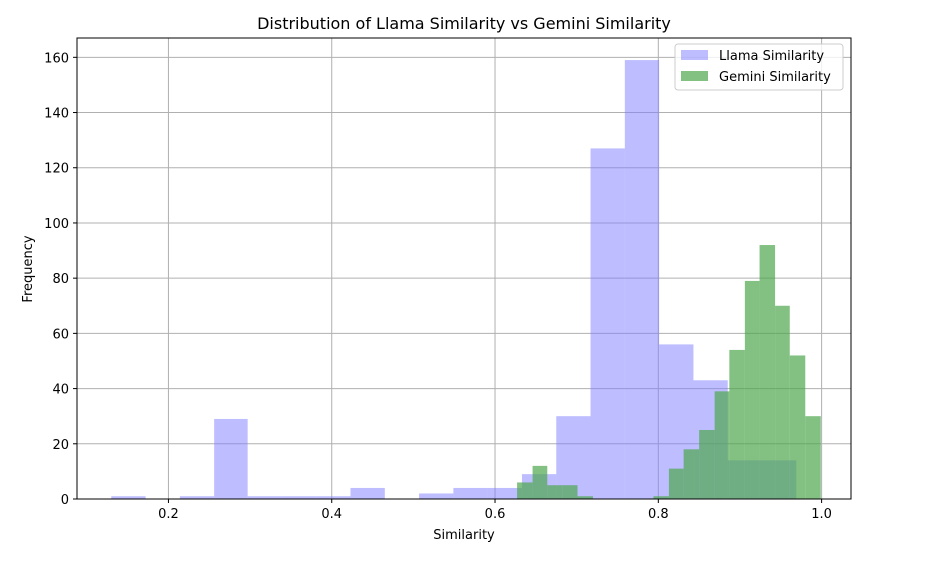  What do you see at coordinates (60, 390) in the screenshot?
I see `y-tick-label: 40` at bounding box center [60, 390].